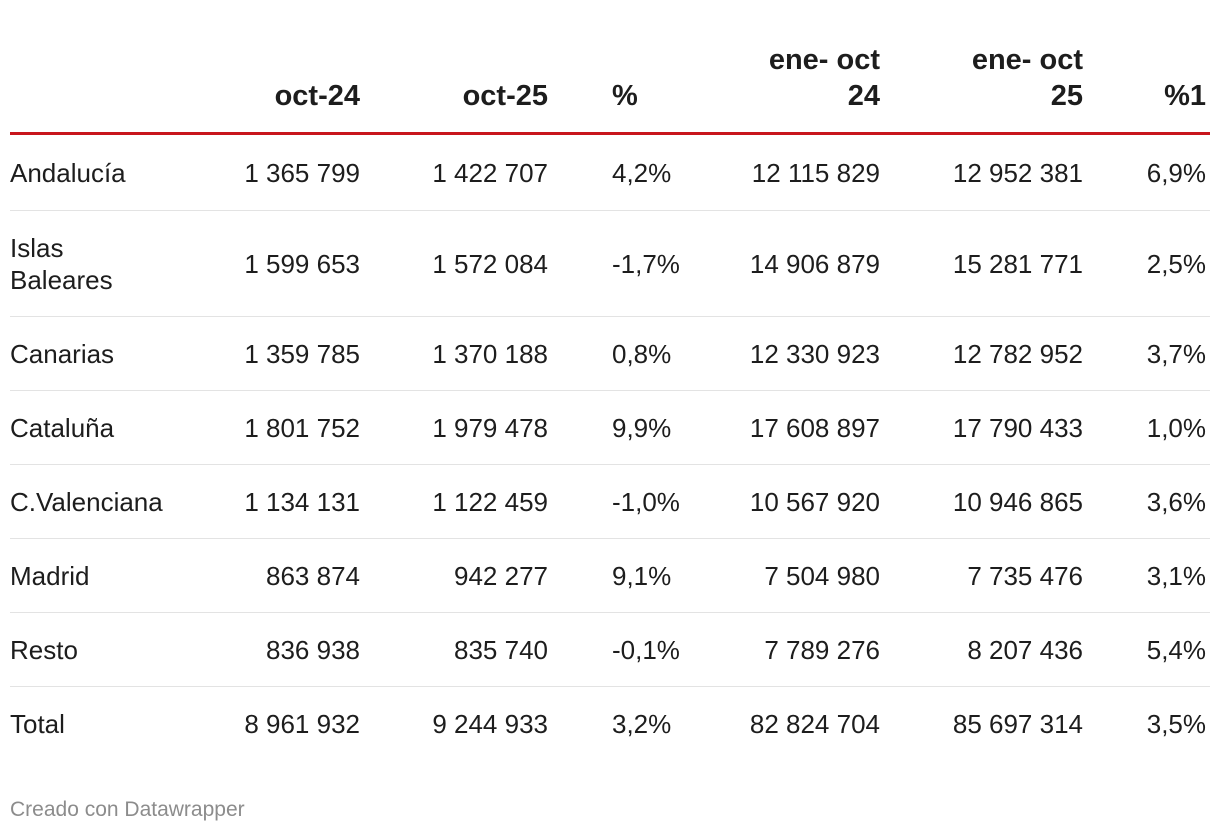 This screenshot has height=836, width=1220. What do you see at coordinates (270, 649) in the screenshot?
I see `cell-oct24: 836 938` at bounding box center [270, 649].